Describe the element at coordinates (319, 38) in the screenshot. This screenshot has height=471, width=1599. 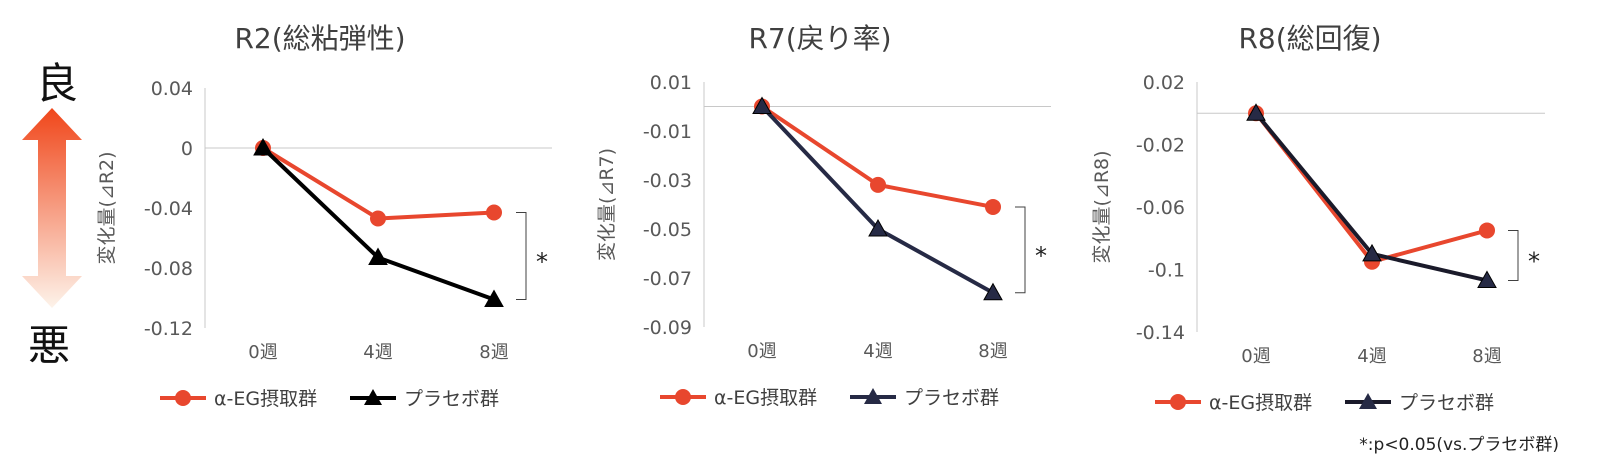
I see `chart-title: R2(総粘弾性)` at that location.